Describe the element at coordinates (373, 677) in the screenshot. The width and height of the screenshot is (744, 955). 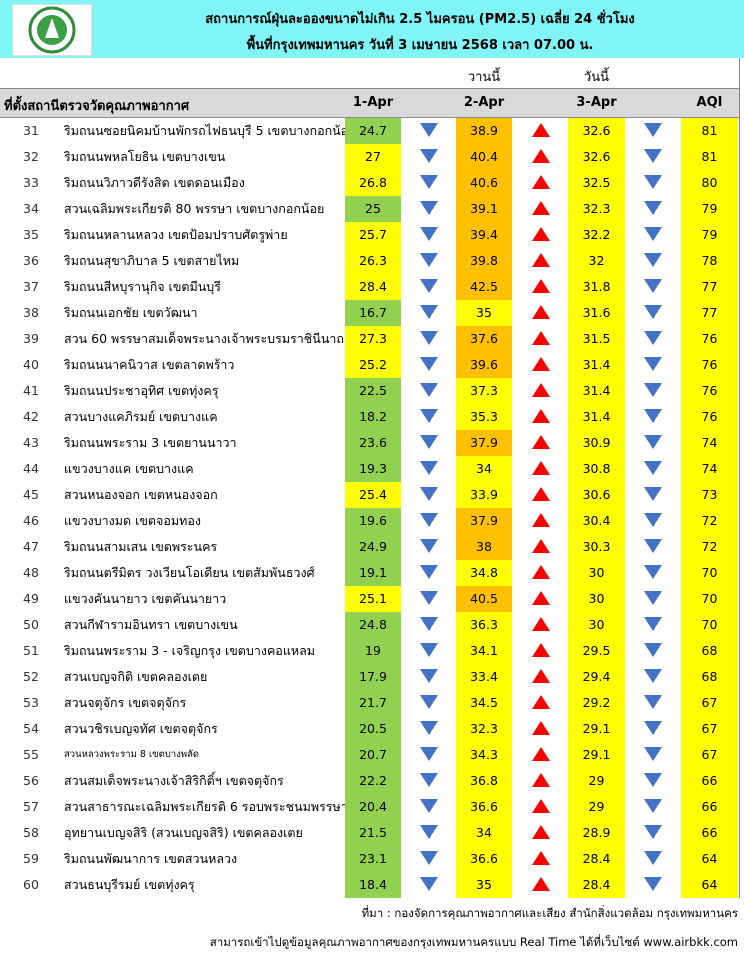
I see `day1-value: 17.9` at that location.